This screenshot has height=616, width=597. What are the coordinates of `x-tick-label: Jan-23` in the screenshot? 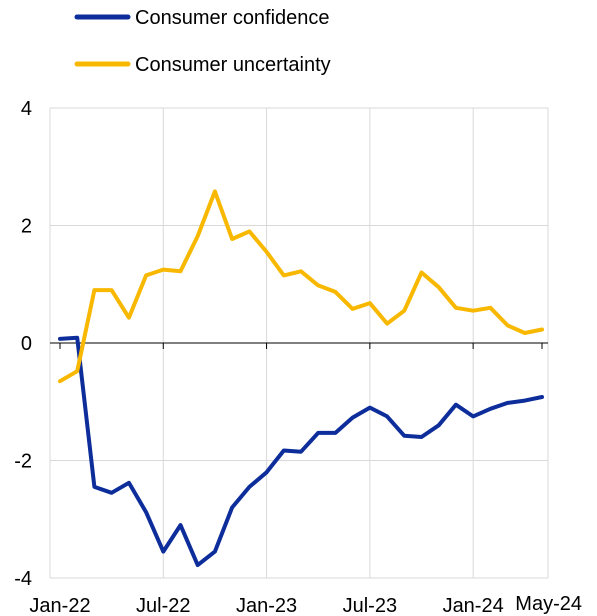 It's located at (266, 605).